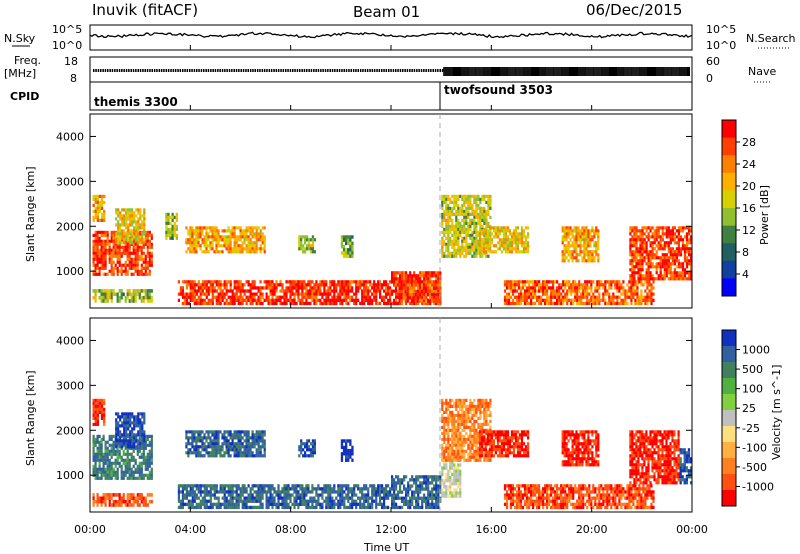  What do you see at coordinates (749, 186) in the screenshot?
I see `power-colorbar-tick-label: 20` at bounding box center [749, 186].